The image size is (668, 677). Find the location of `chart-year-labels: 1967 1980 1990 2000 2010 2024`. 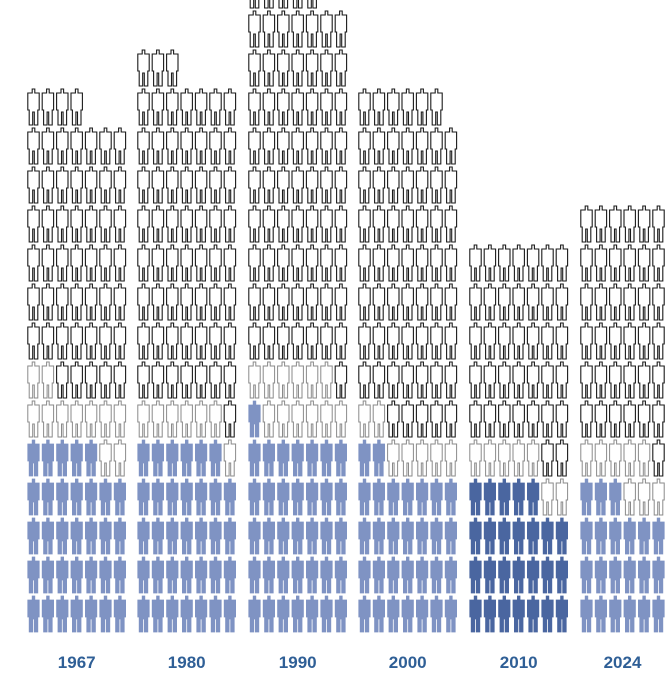

chart-year-labels: 1967 1980 1990 2000 2010 2024 is located at coordinates (350, 662).